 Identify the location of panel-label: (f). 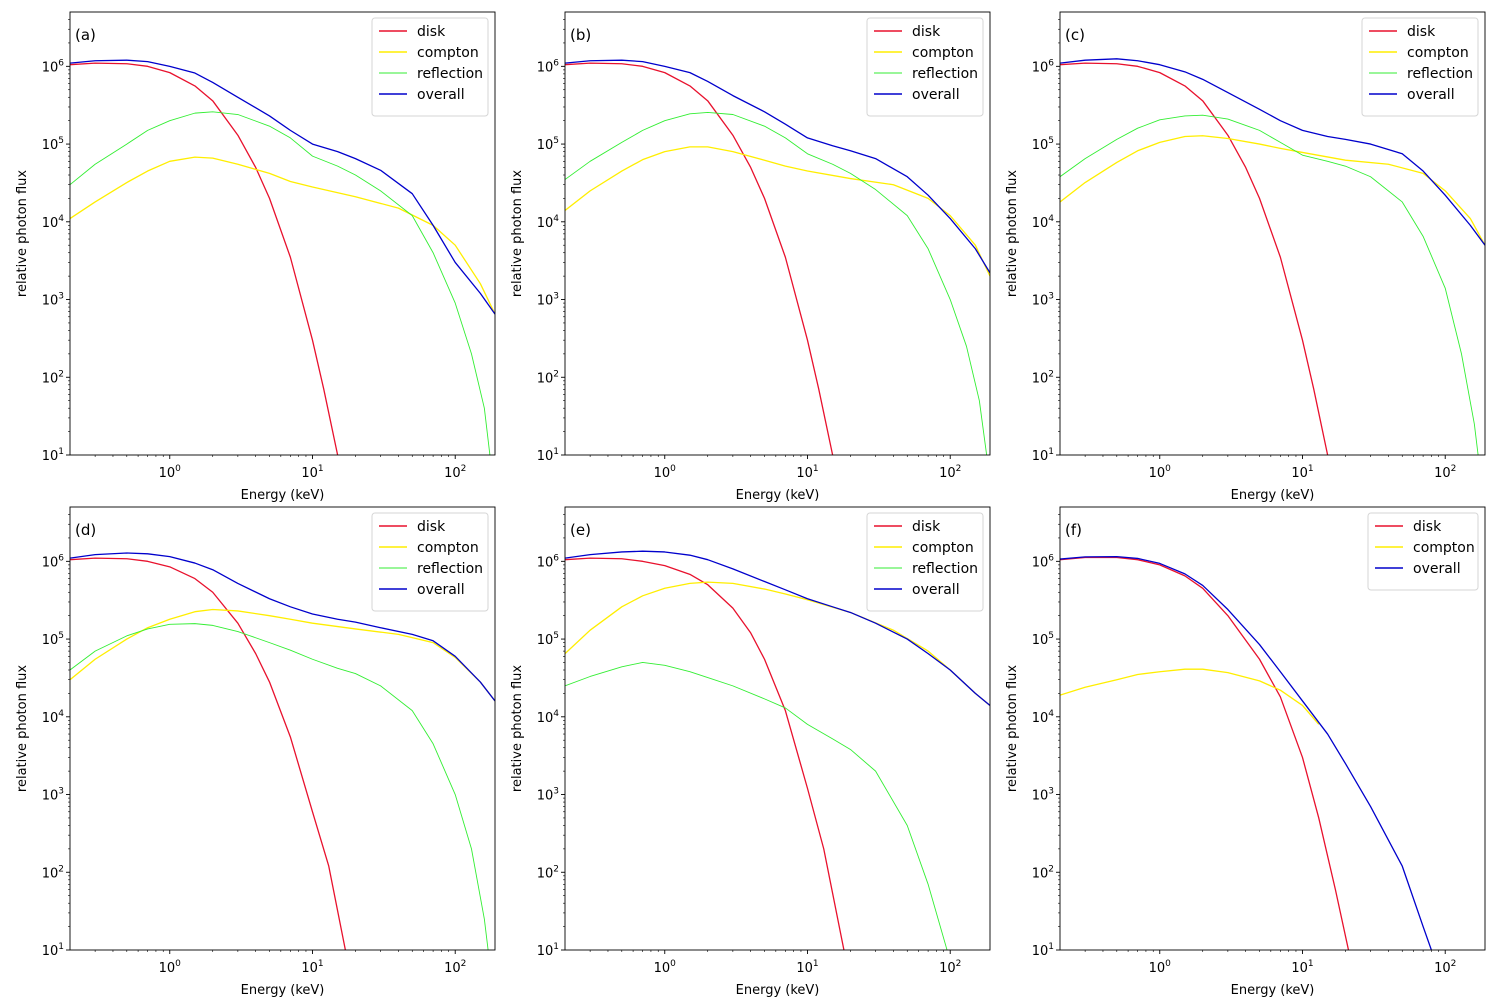
(1073, 530).